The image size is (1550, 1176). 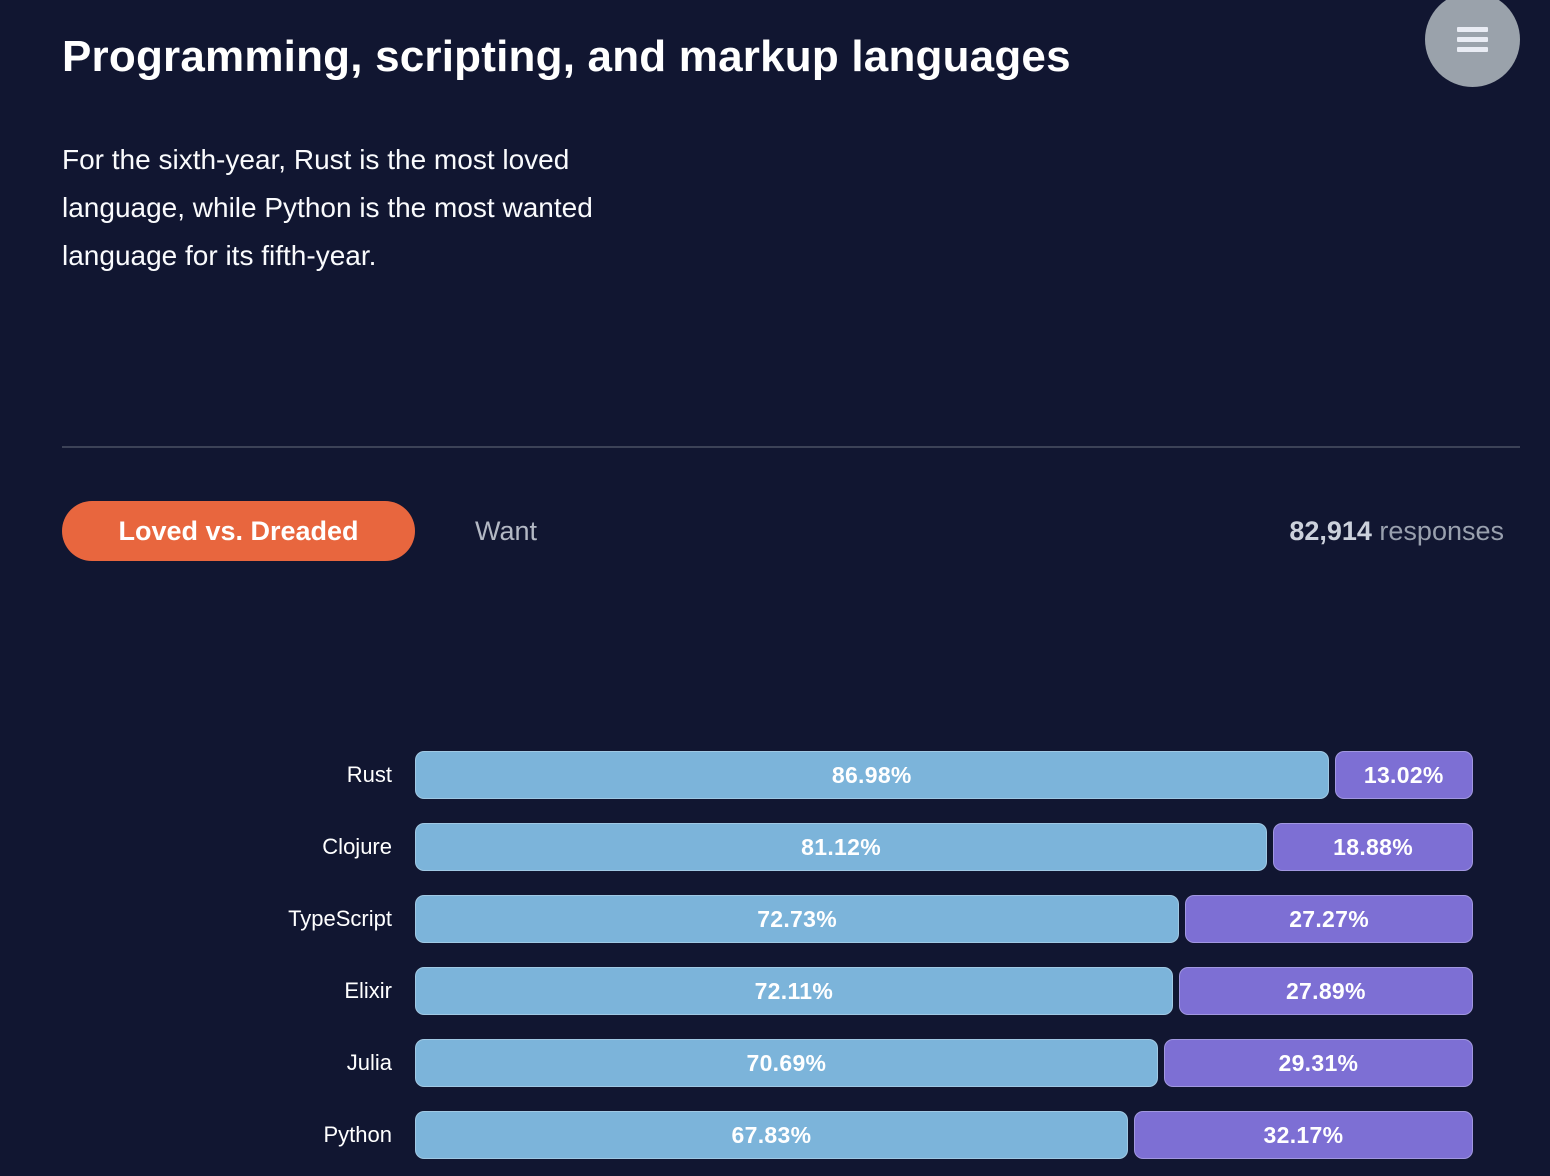 What do you see at coordinates (340, 918) in the screenshot?
I see `language-label: TypeScript` at bounding box center [340, 918].